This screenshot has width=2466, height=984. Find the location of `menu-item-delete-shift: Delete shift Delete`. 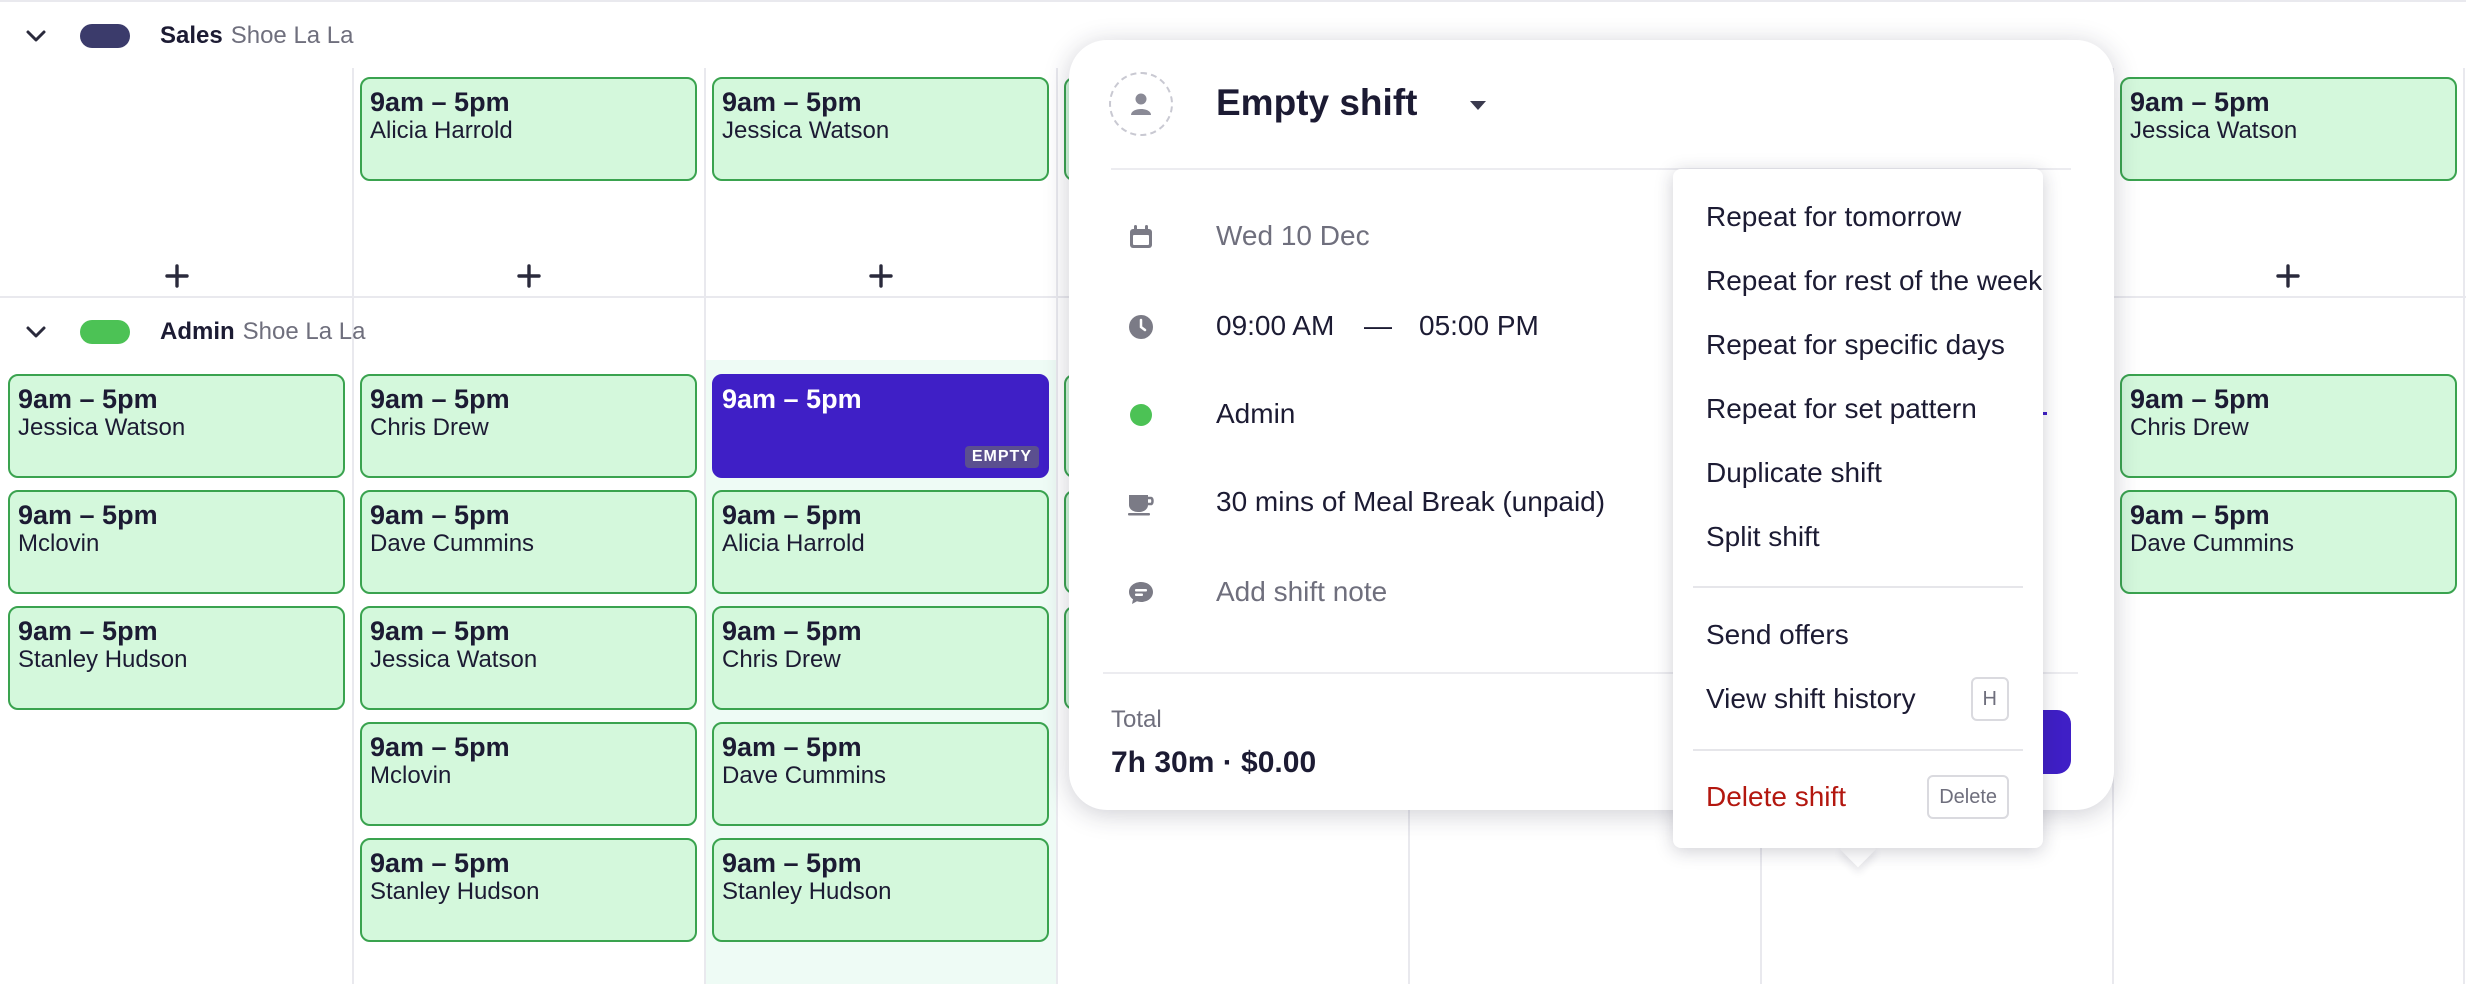

menu-item-delete-shift: Delete shift Delete is located at coordinates (1858, 797).